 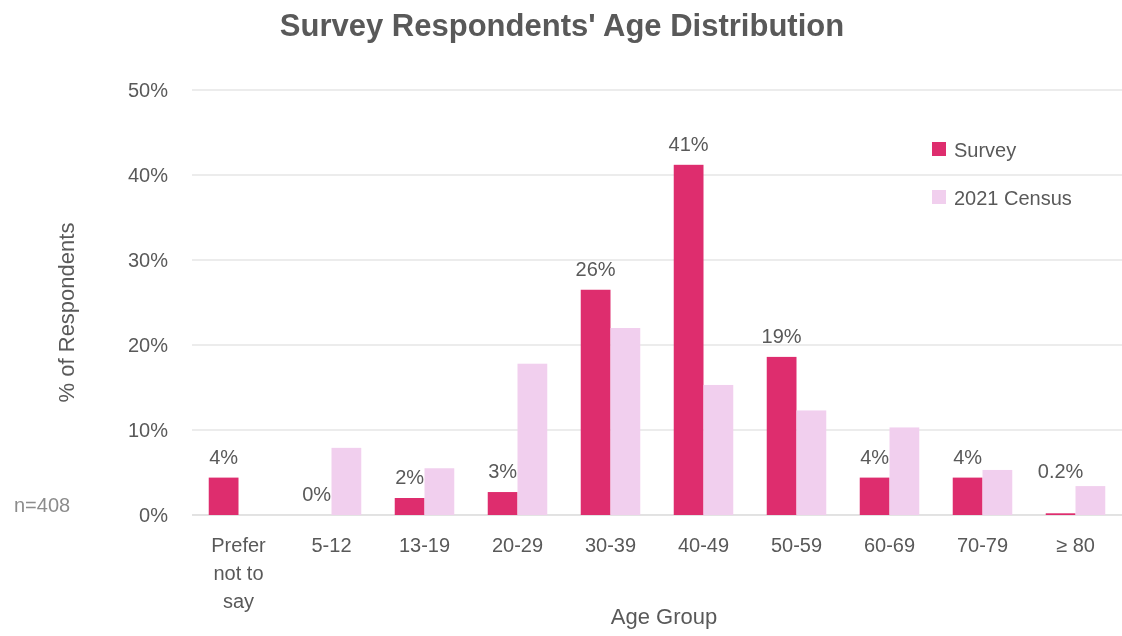 What do you see at coordinates (1060, 471) in the screenshot?
I see `data-label: 0.2%` at bounding box center [1060, 471].